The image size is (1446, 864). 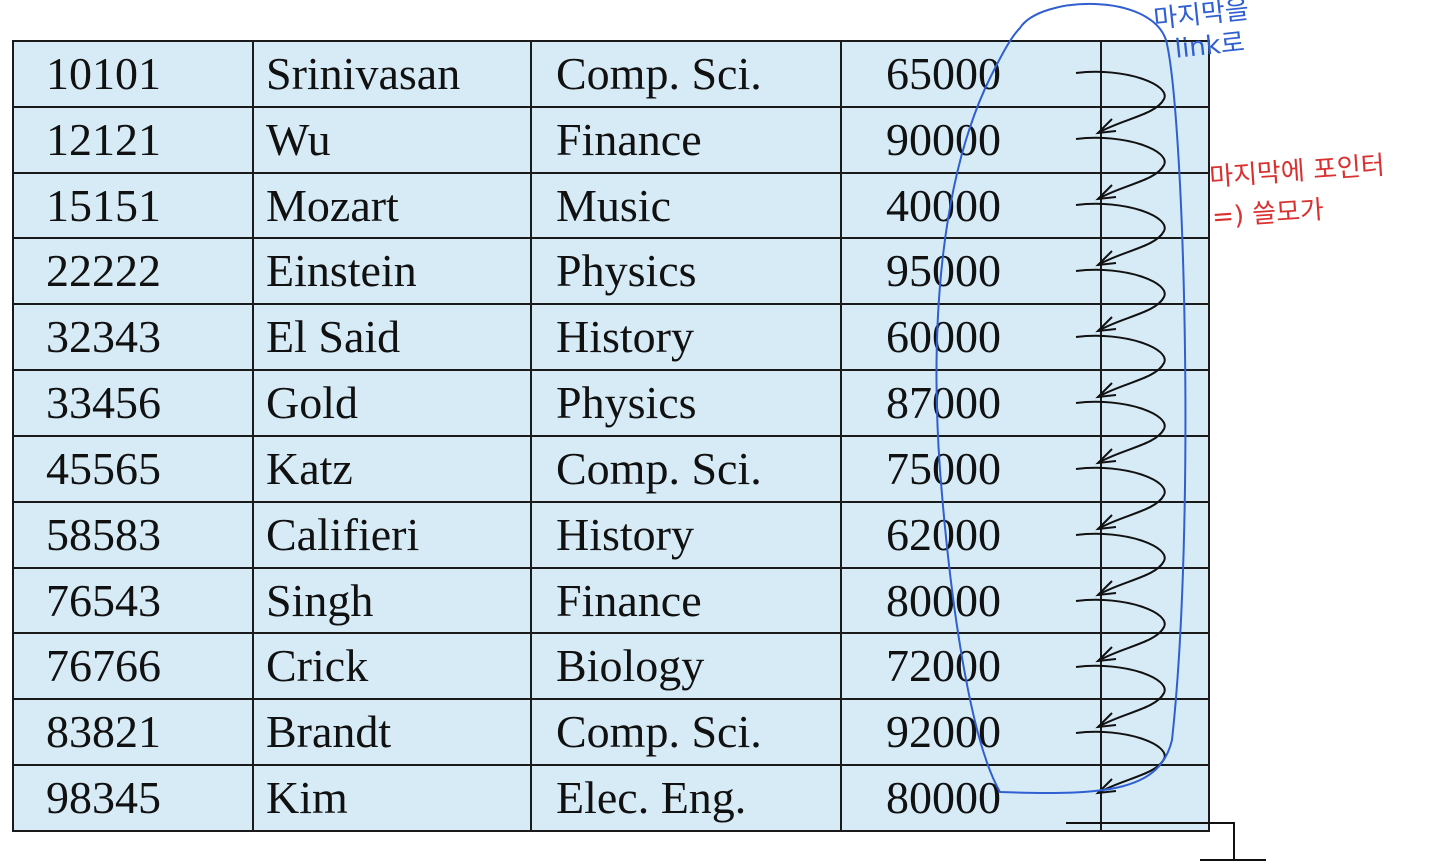 I want to click on record-name: Katz, so click(x=392, y=468).